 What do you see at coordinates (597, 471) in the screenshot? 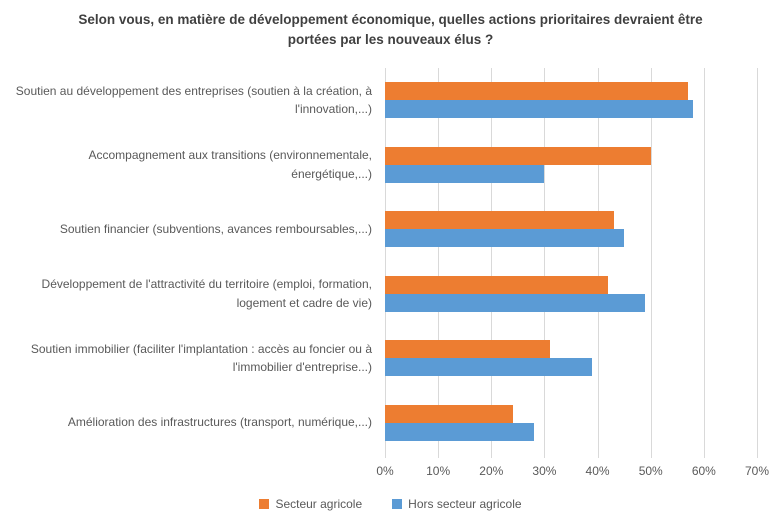
I see `x-axis-tick-label: 40%` at bounding box center [597, 471].